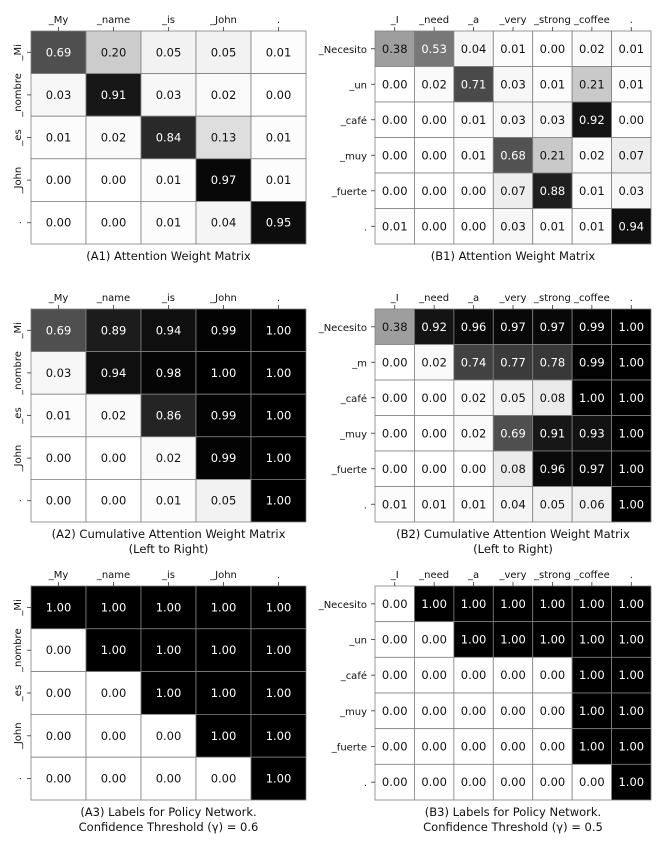  Describe the element at coordinates (513, 256) in the screenshot. I see `panel-caption: (B1) Attention Weight Matrix` at that location.